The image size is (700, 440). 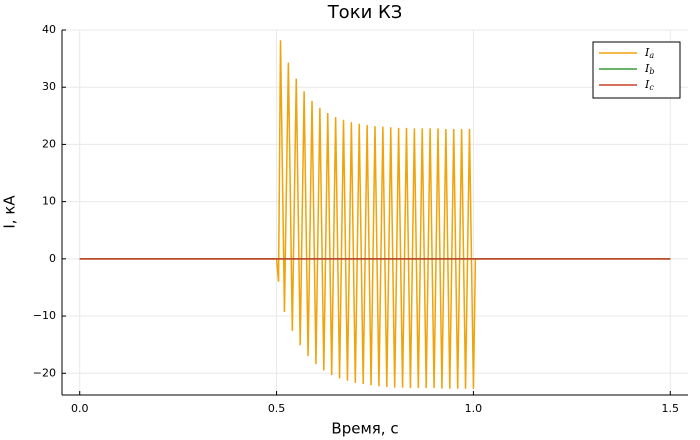 I want to click on x-tick-label: 0.5, so click(x=277, y=408).